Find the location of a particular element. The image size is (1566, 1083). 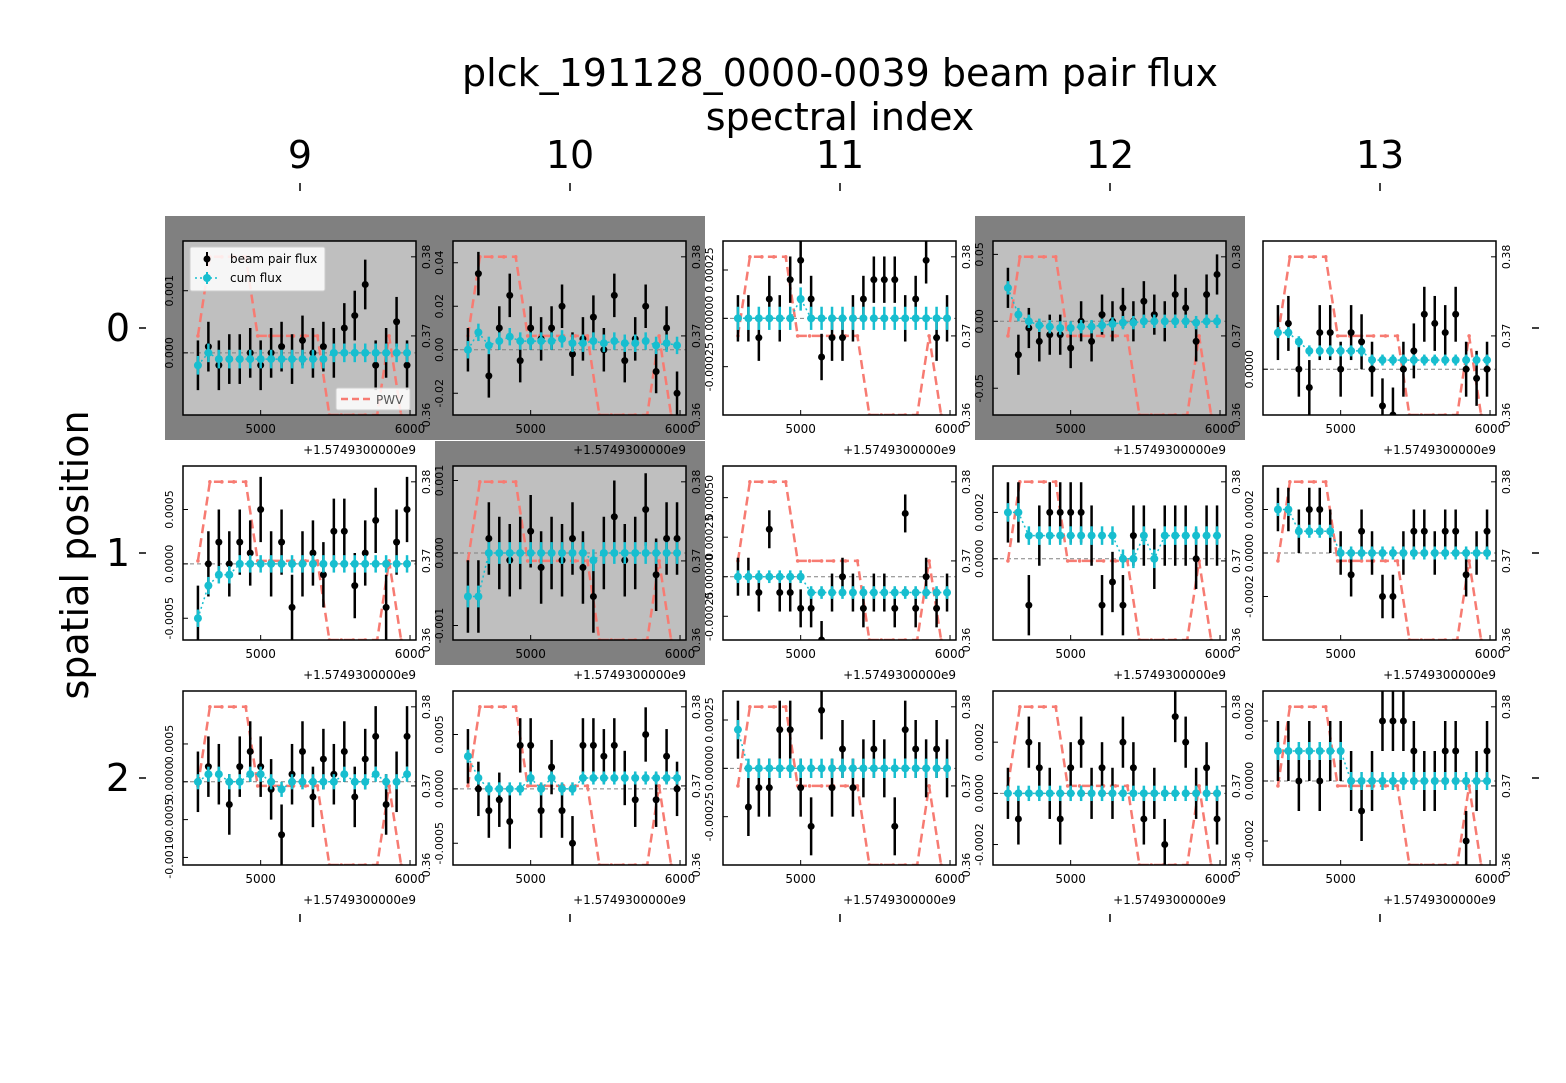

pwv-line is located at coordinates (1379, 560).